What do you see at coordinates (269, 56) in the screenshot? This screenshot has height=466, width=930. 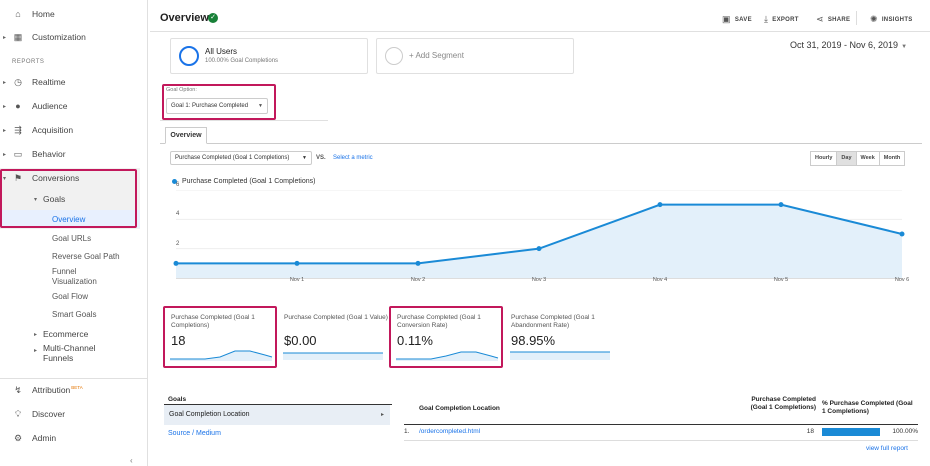 I see `segment-all-users: All Users 100.00% Goal Completions` at bounding box center [269, 56].